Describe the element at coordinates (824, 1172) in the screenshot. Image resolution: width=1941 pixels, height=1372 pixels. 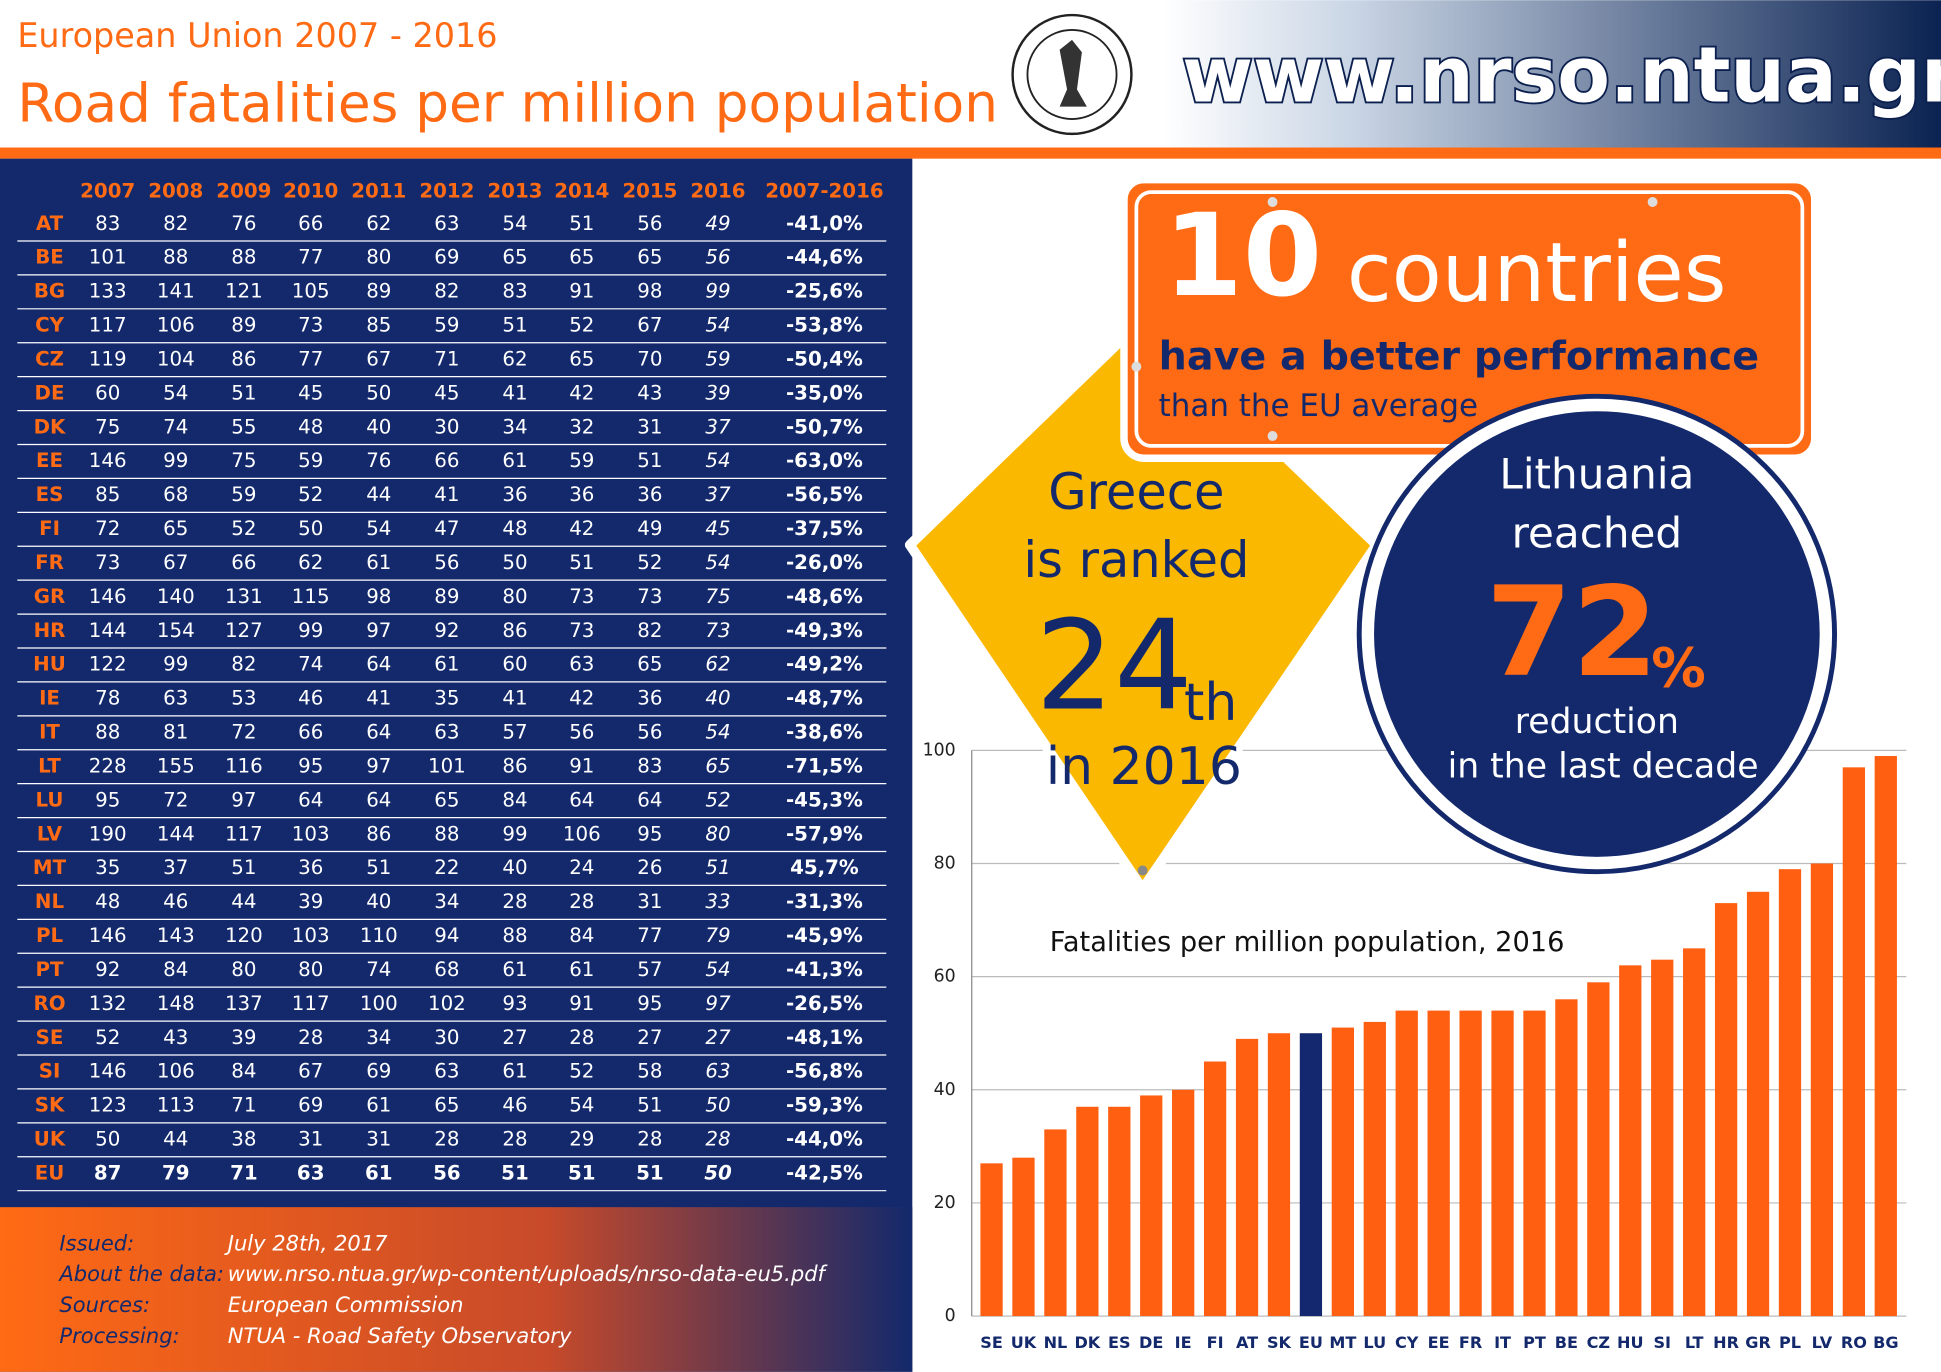
I see `change-cell: -42,5%` at that location.